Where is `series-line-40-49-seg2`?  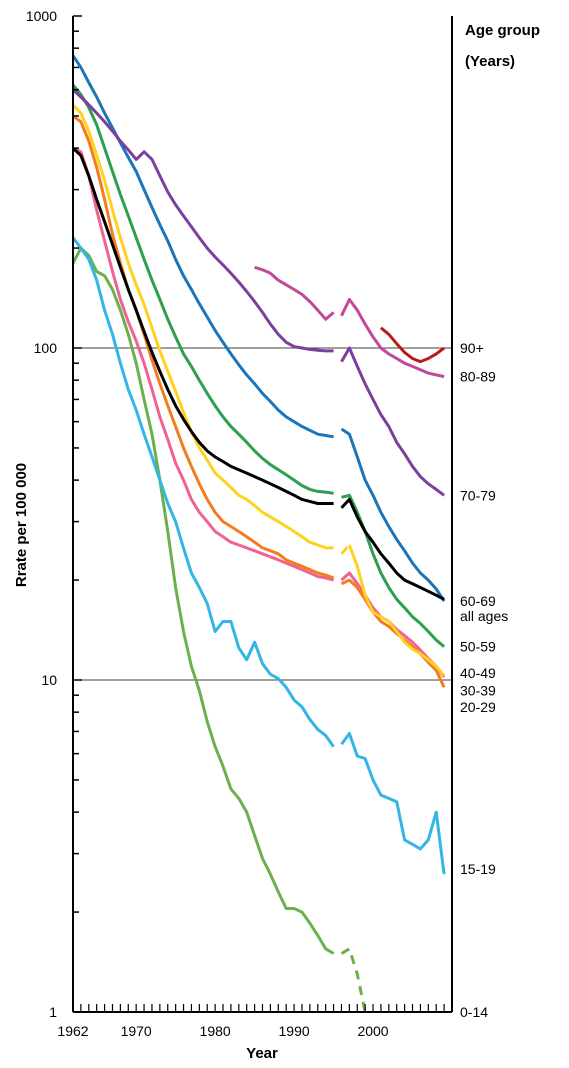 series-line-40-49-seg2 is located at coordinates (396, 610).